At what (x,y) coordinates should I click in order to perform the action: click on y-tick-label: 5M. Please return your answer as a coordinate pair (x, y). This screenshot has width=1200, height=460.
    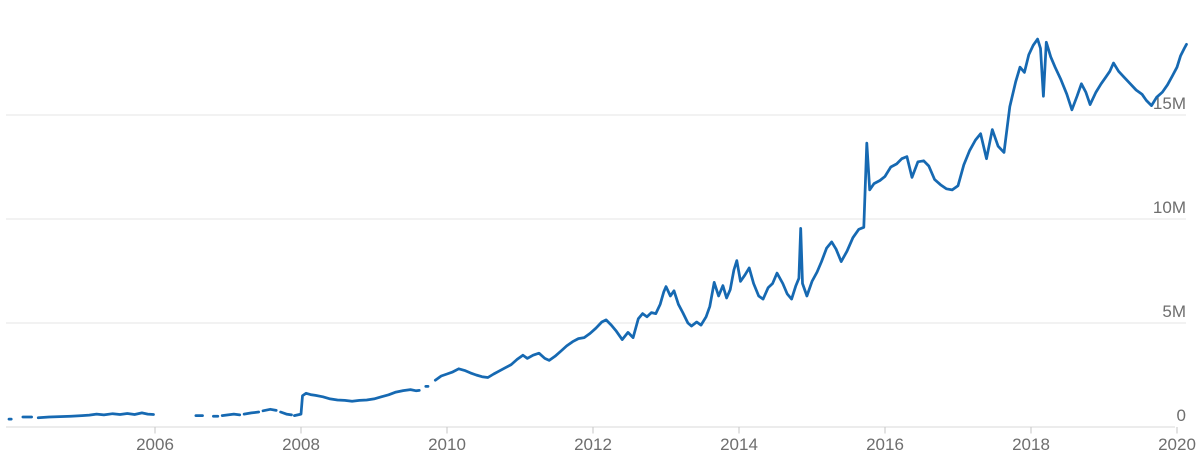
    Looking at the image, I should click on (1174, 311).